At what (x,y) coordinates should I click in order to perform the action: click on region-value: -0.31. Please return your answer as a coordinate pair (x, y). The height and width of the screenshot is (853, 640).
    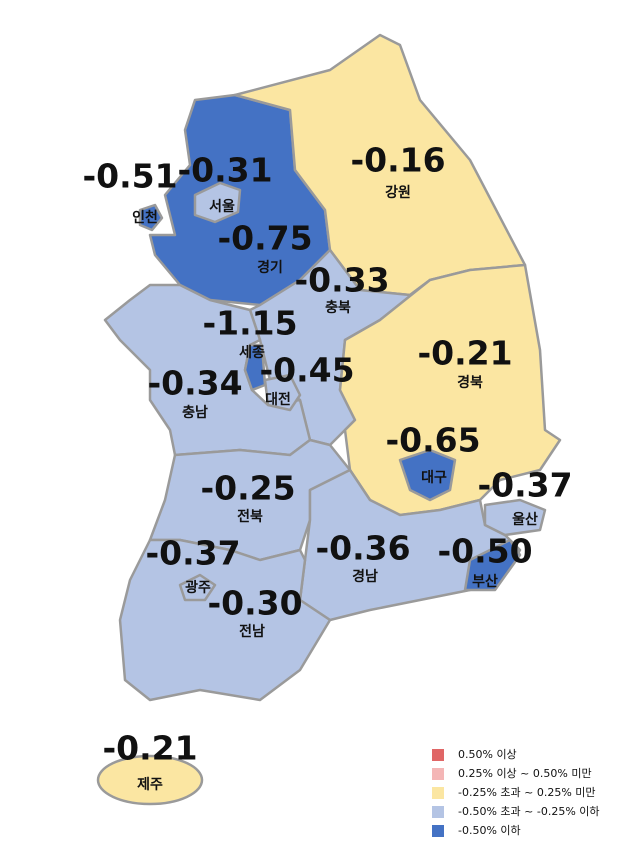
    Looking at the image, I should click on (224, 170).